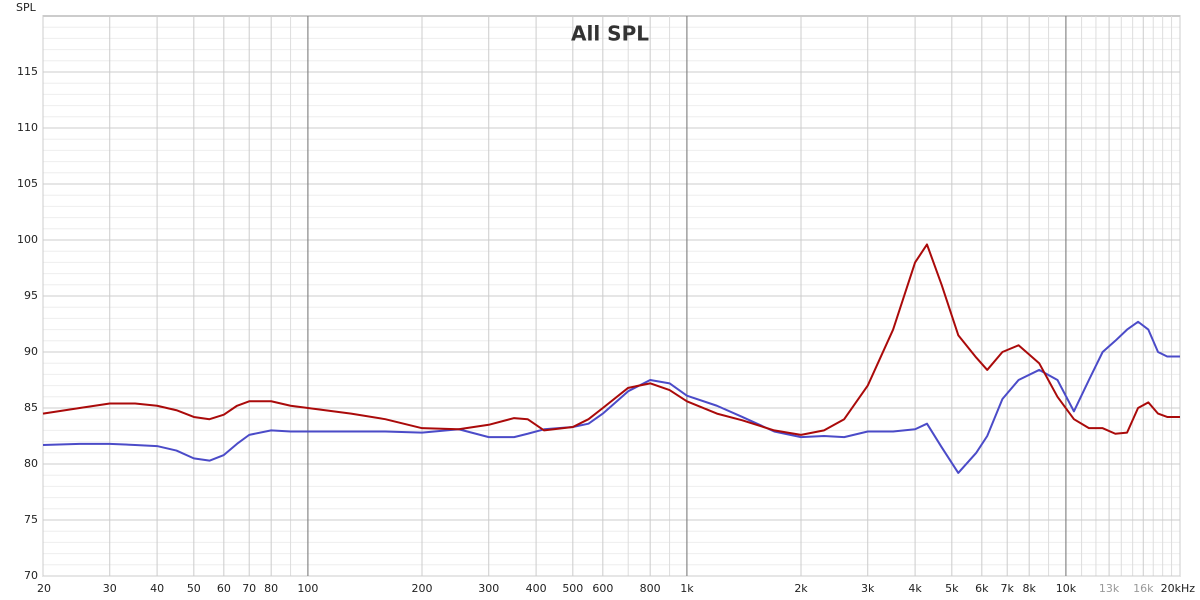  Describe the element at coordinates (224, 588) in the screenshot. I see `x-tick-label: 60` at that location.